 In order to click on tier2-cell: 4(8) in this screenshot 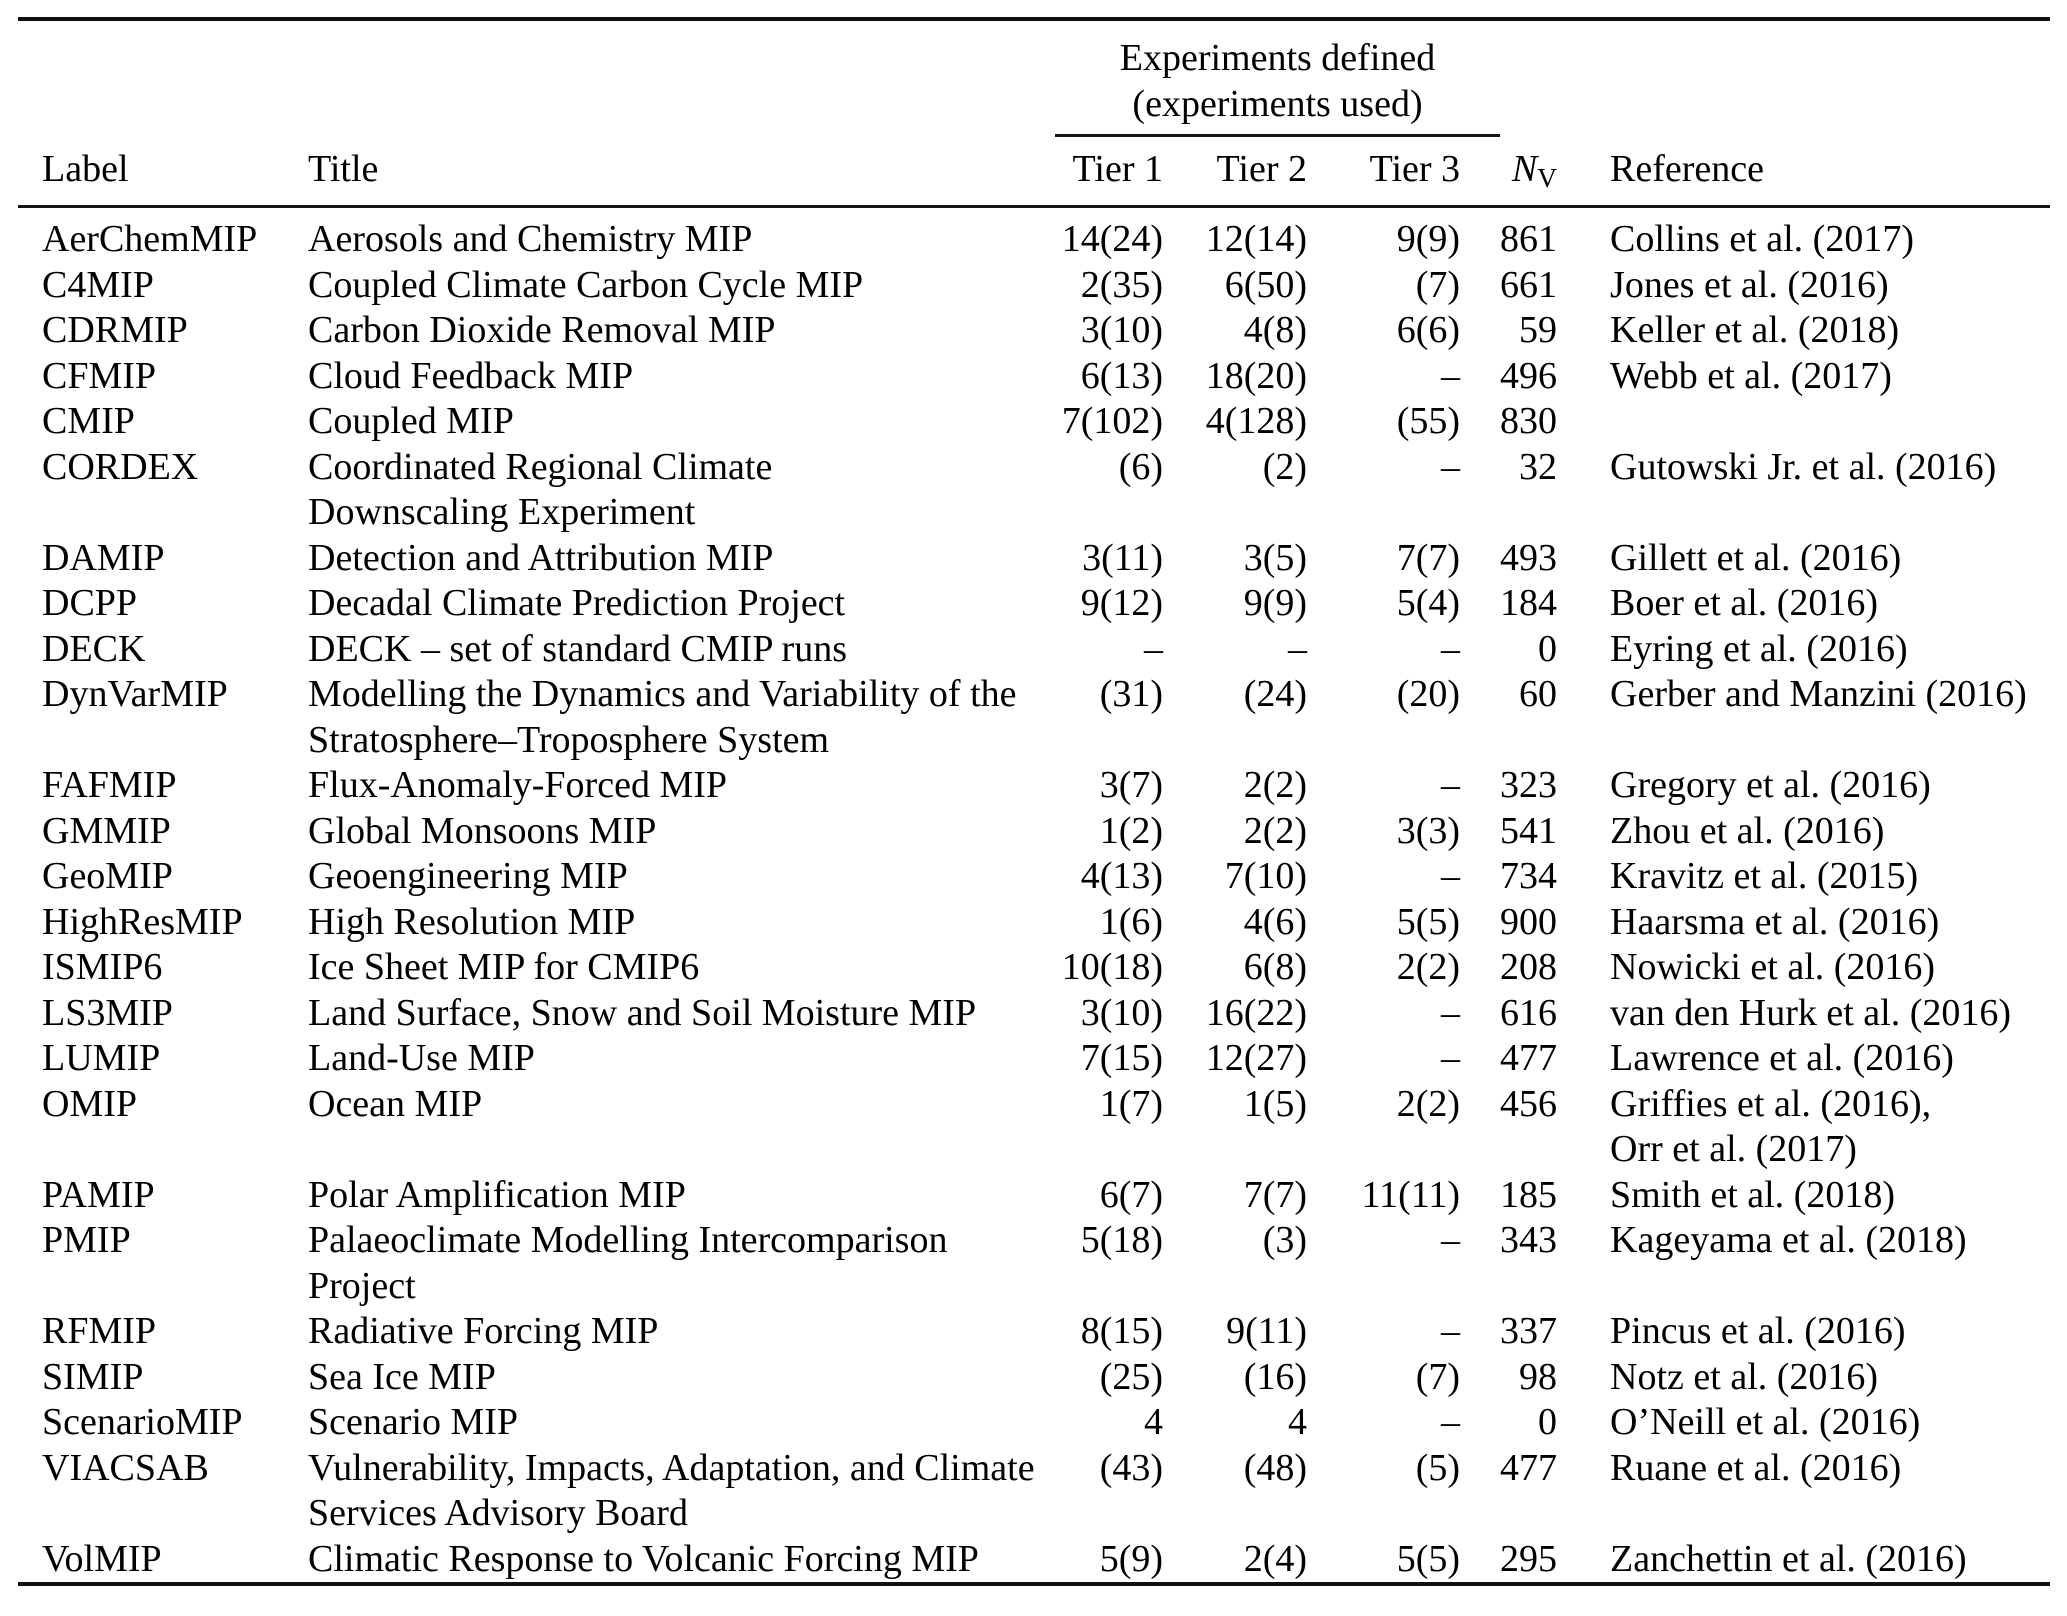, I will do `click(1275, 330)`.